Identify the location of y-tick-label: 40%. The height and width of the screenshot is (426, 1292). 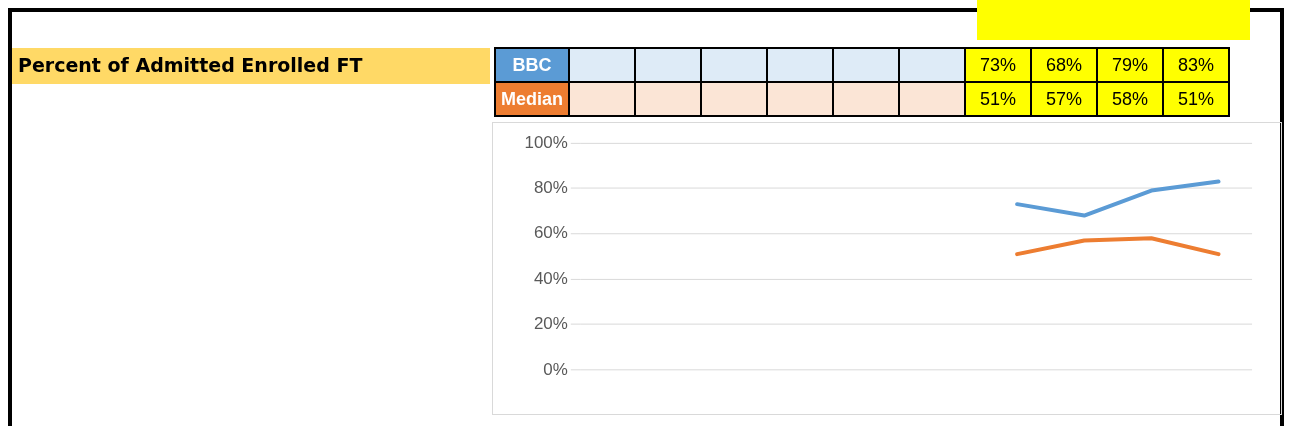
(550, 278).